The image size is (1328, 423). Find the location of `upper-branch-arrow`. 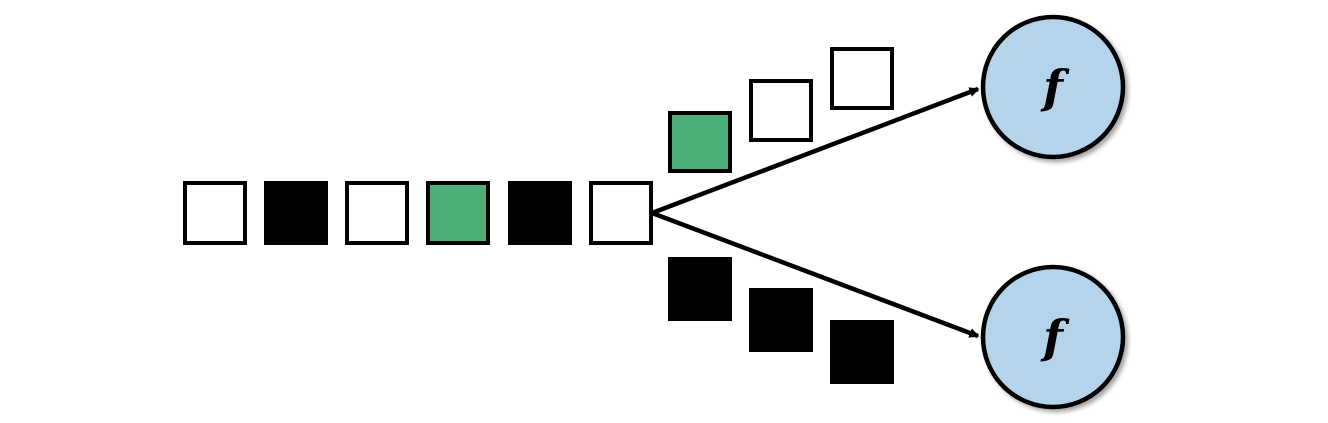

upper-branch-arrow is located at coordinates (815, 151).